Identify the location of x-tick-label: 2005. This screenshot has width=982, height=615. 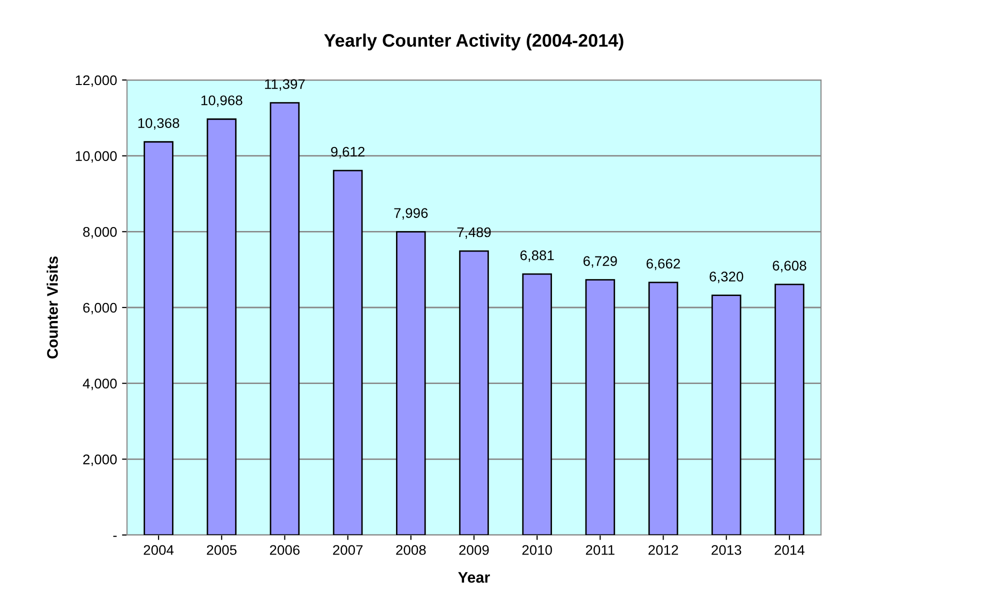
(221, 550).